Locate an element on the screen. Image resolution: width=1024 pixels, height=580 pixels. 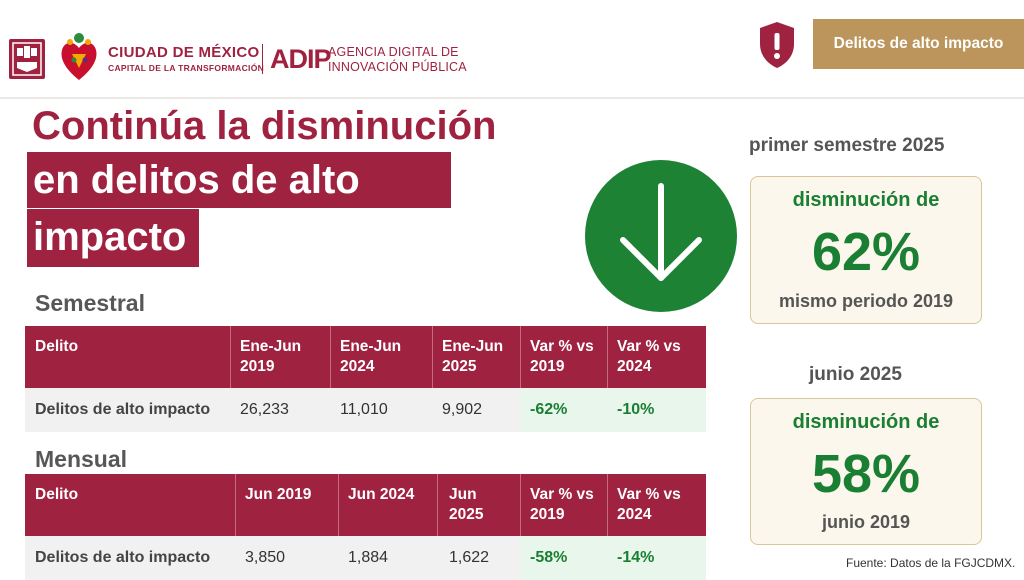
org-subtitle: CAPITAL DE LA TRANSFORMACIÓN is located at coordinates (186, 68).